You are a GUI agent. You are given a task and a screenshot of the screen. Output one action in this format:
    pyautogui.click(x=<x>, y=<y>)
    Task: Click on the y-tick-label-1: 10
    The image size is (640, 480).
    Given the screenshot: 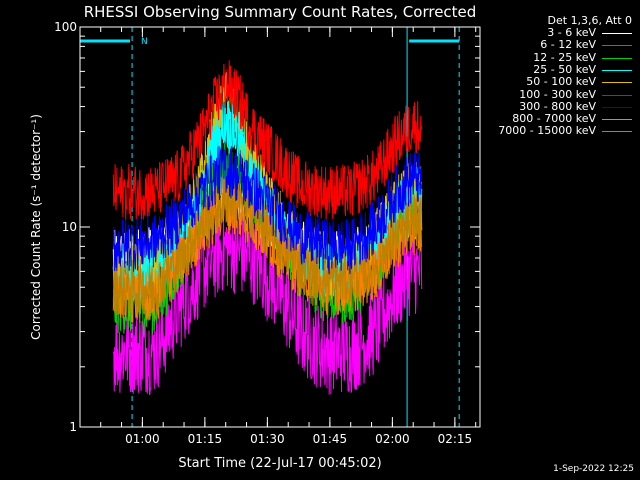 What is the action you would take?
    pyautogui.click(x=69, y=227)
    